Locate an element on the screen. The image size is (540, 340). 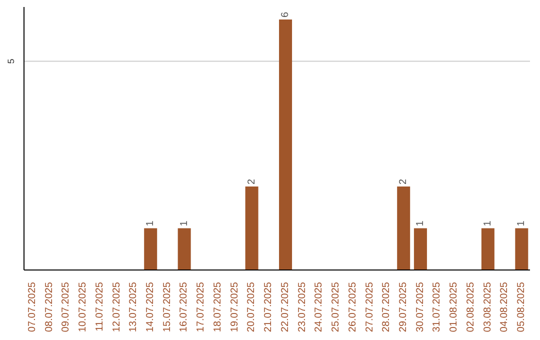
x-tick-label: 14.07.2025 is located at coordinates (150, 307).